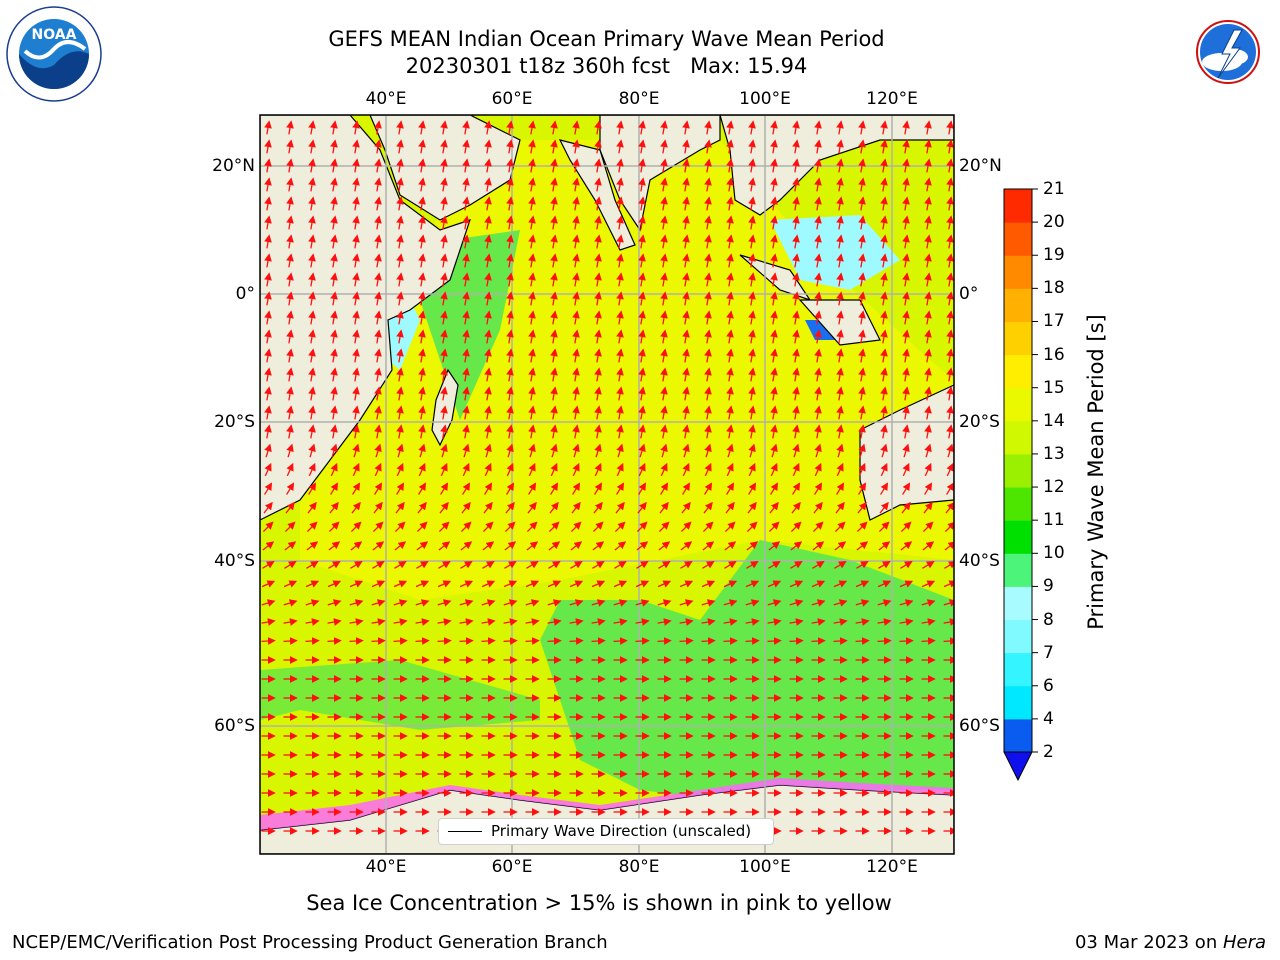 The image size is (1280, 960). I want to click on map-subtitle: 20230301 t18z 360h fcst Max: 15.94, so click(606, 66).